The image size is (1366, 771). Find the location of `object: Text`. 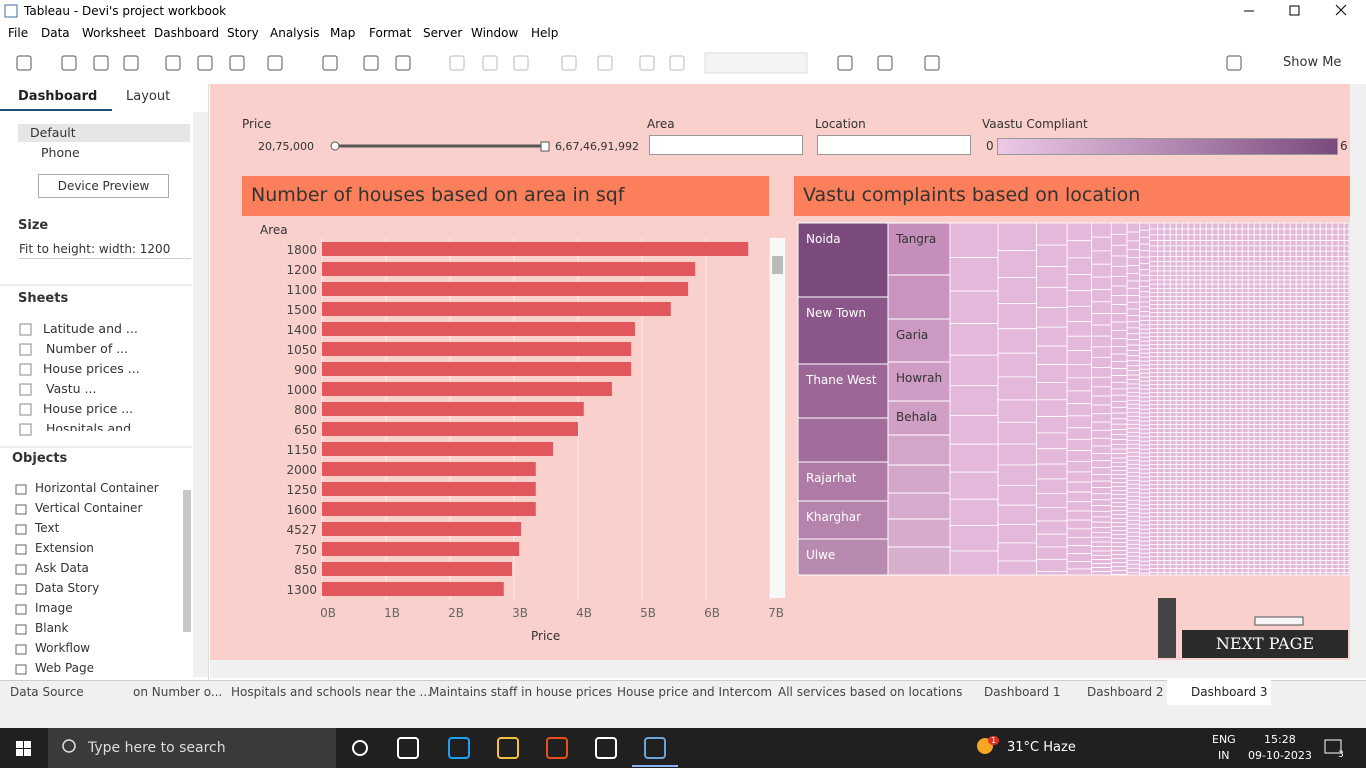

object: Text is located at coordinates (47, 528).